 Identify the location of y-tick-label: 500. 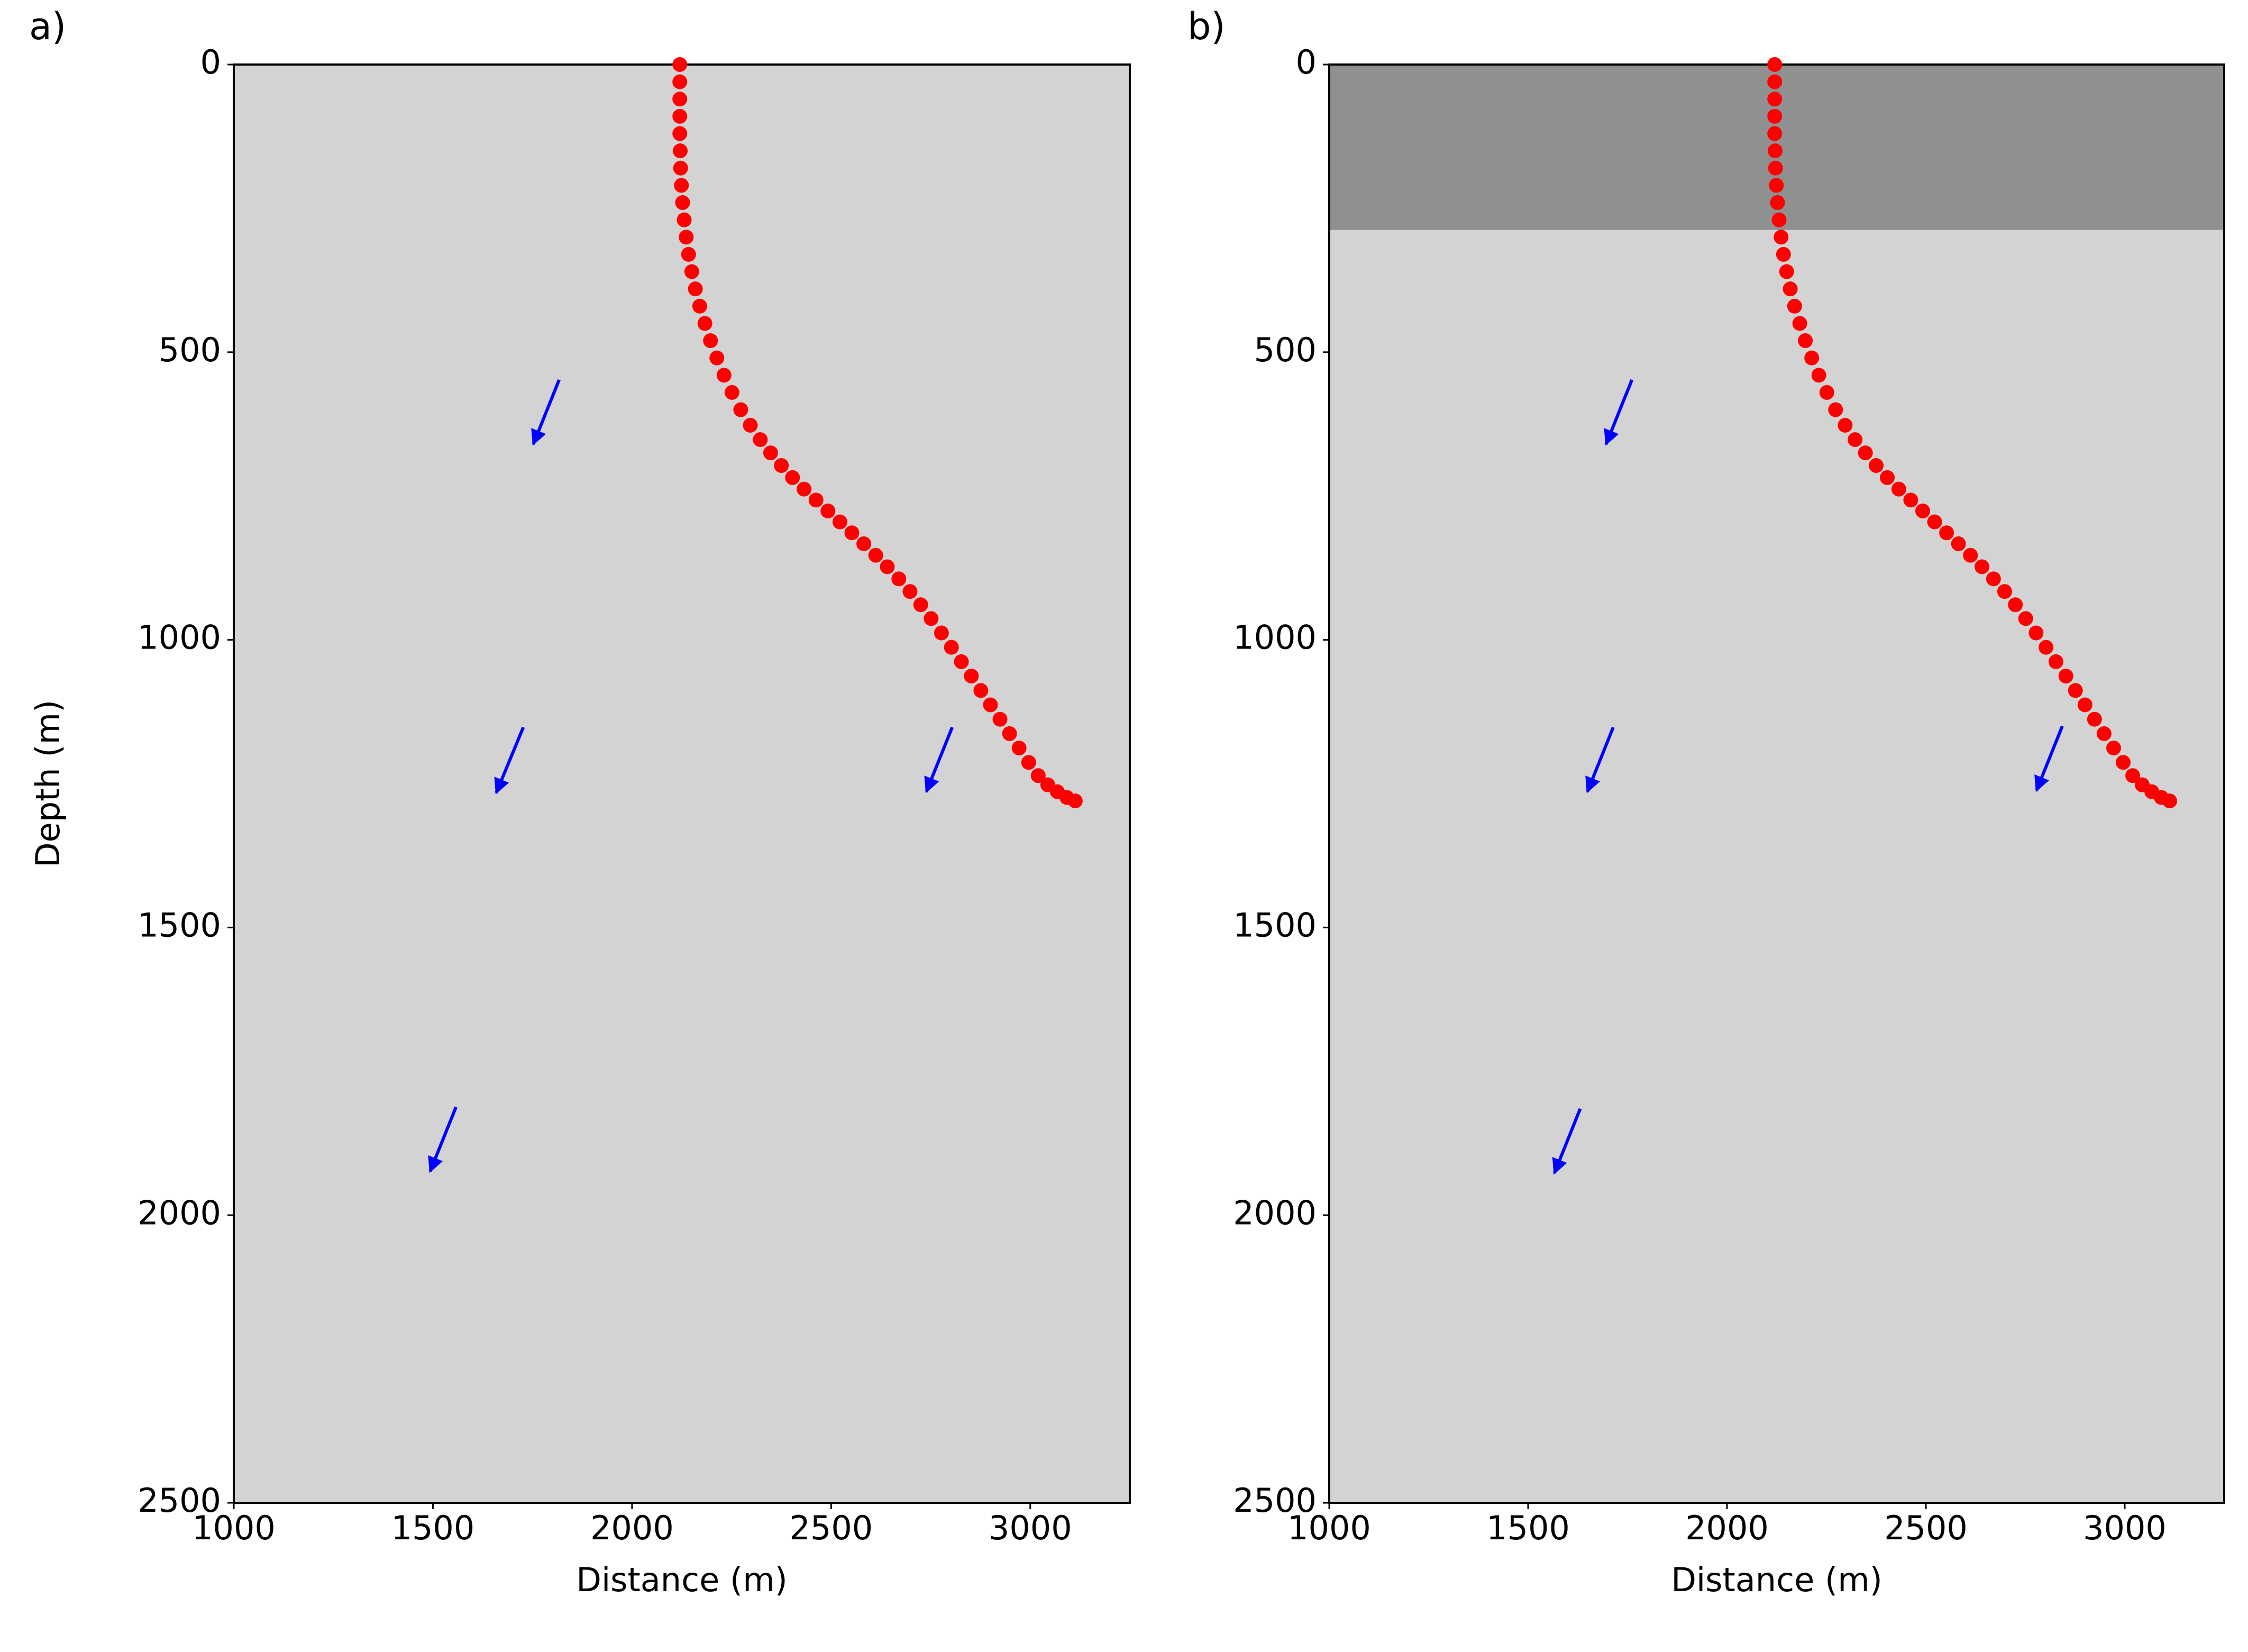
(190, 350).